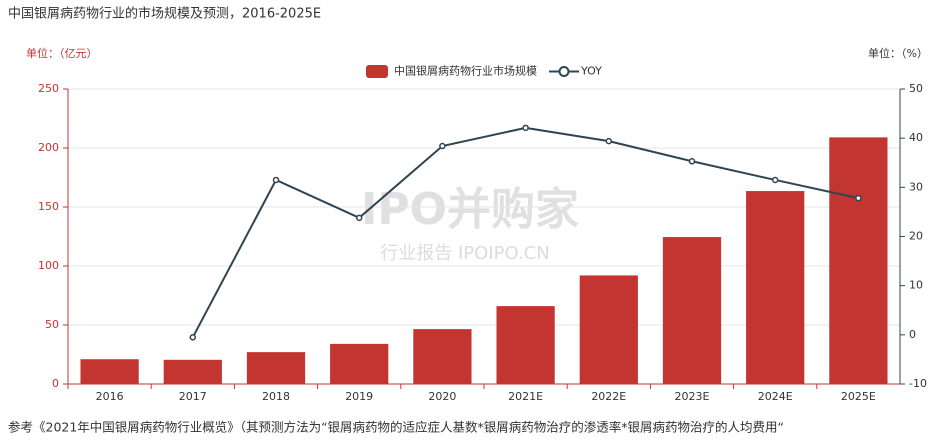 The image size is (935, 448). I want to click on x-tick-label: 2025E, so click(858, 396).